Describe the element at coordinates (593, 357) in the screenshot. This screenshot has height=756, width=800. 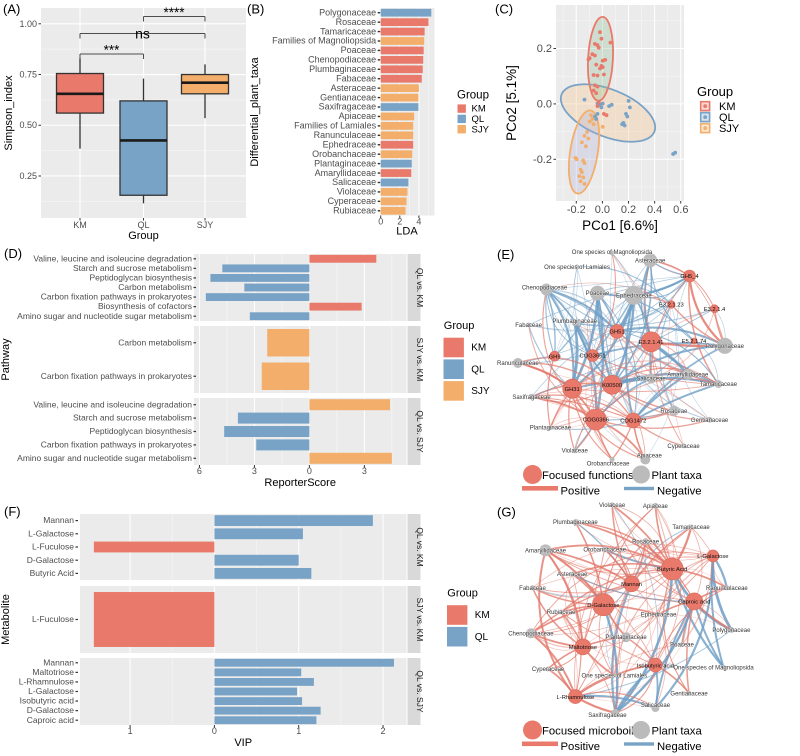
I see `svg-text: COG3661` at that location.